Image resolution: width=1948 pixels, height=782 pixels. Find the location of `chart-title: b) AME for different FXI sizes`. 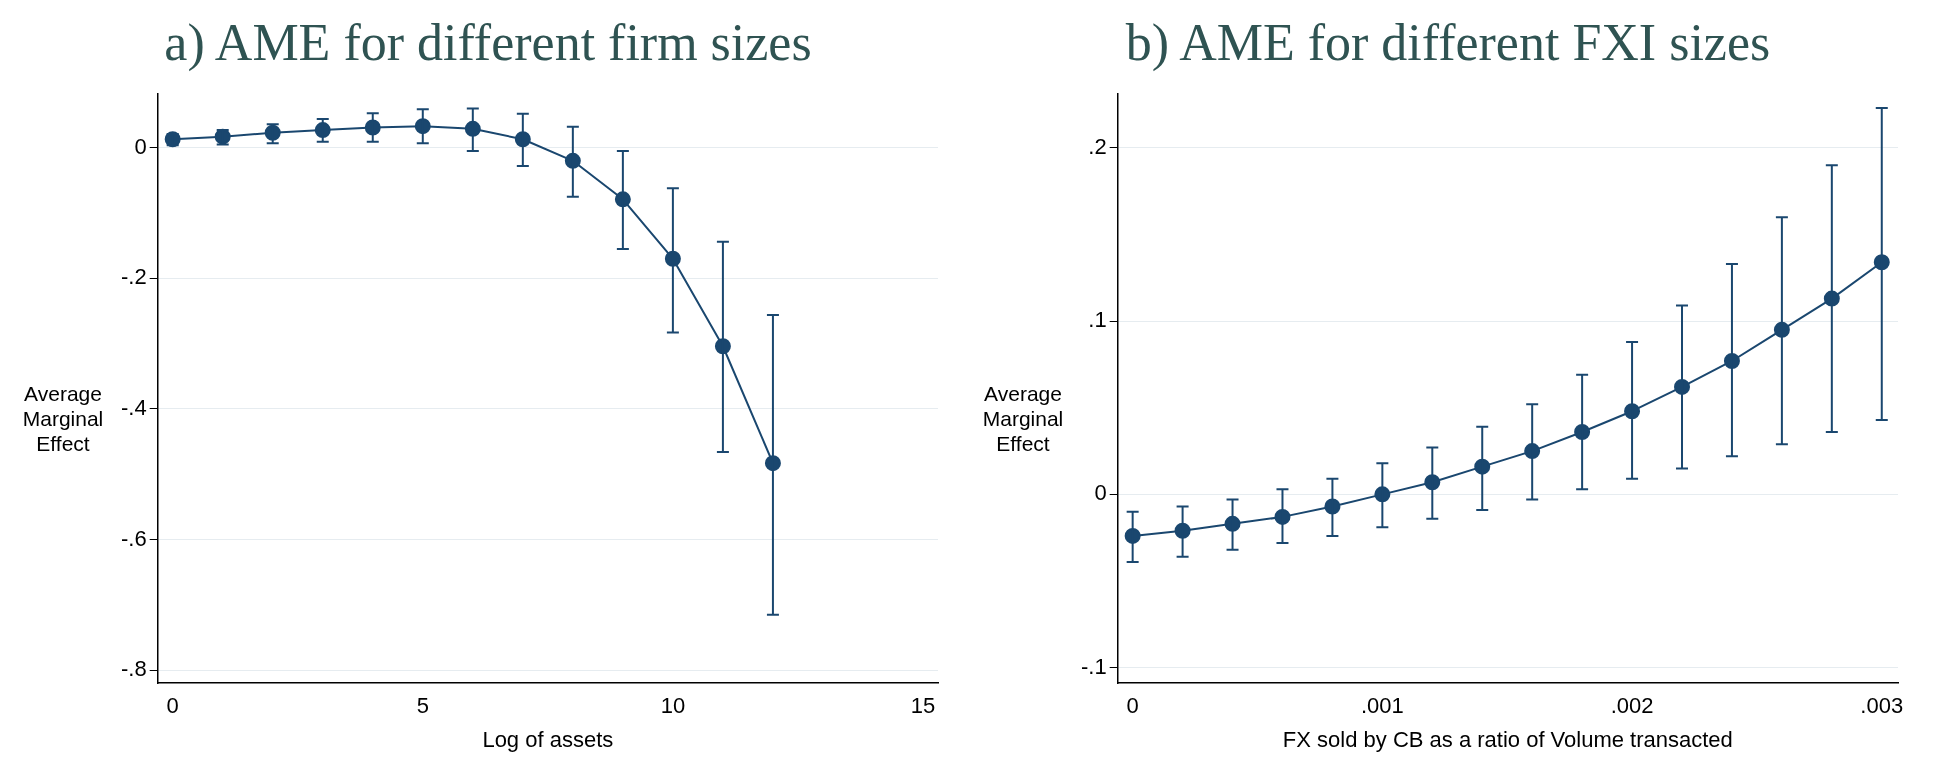

chart-title: b) AME for different FXI sizes is located at coordinates (1448, 43).